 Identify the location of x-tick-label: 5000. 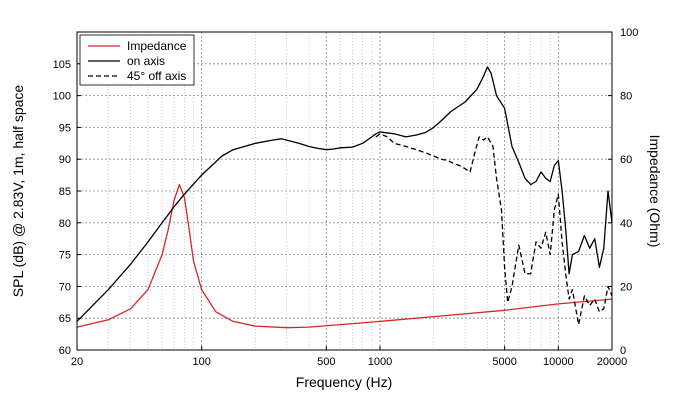
(504, 362).